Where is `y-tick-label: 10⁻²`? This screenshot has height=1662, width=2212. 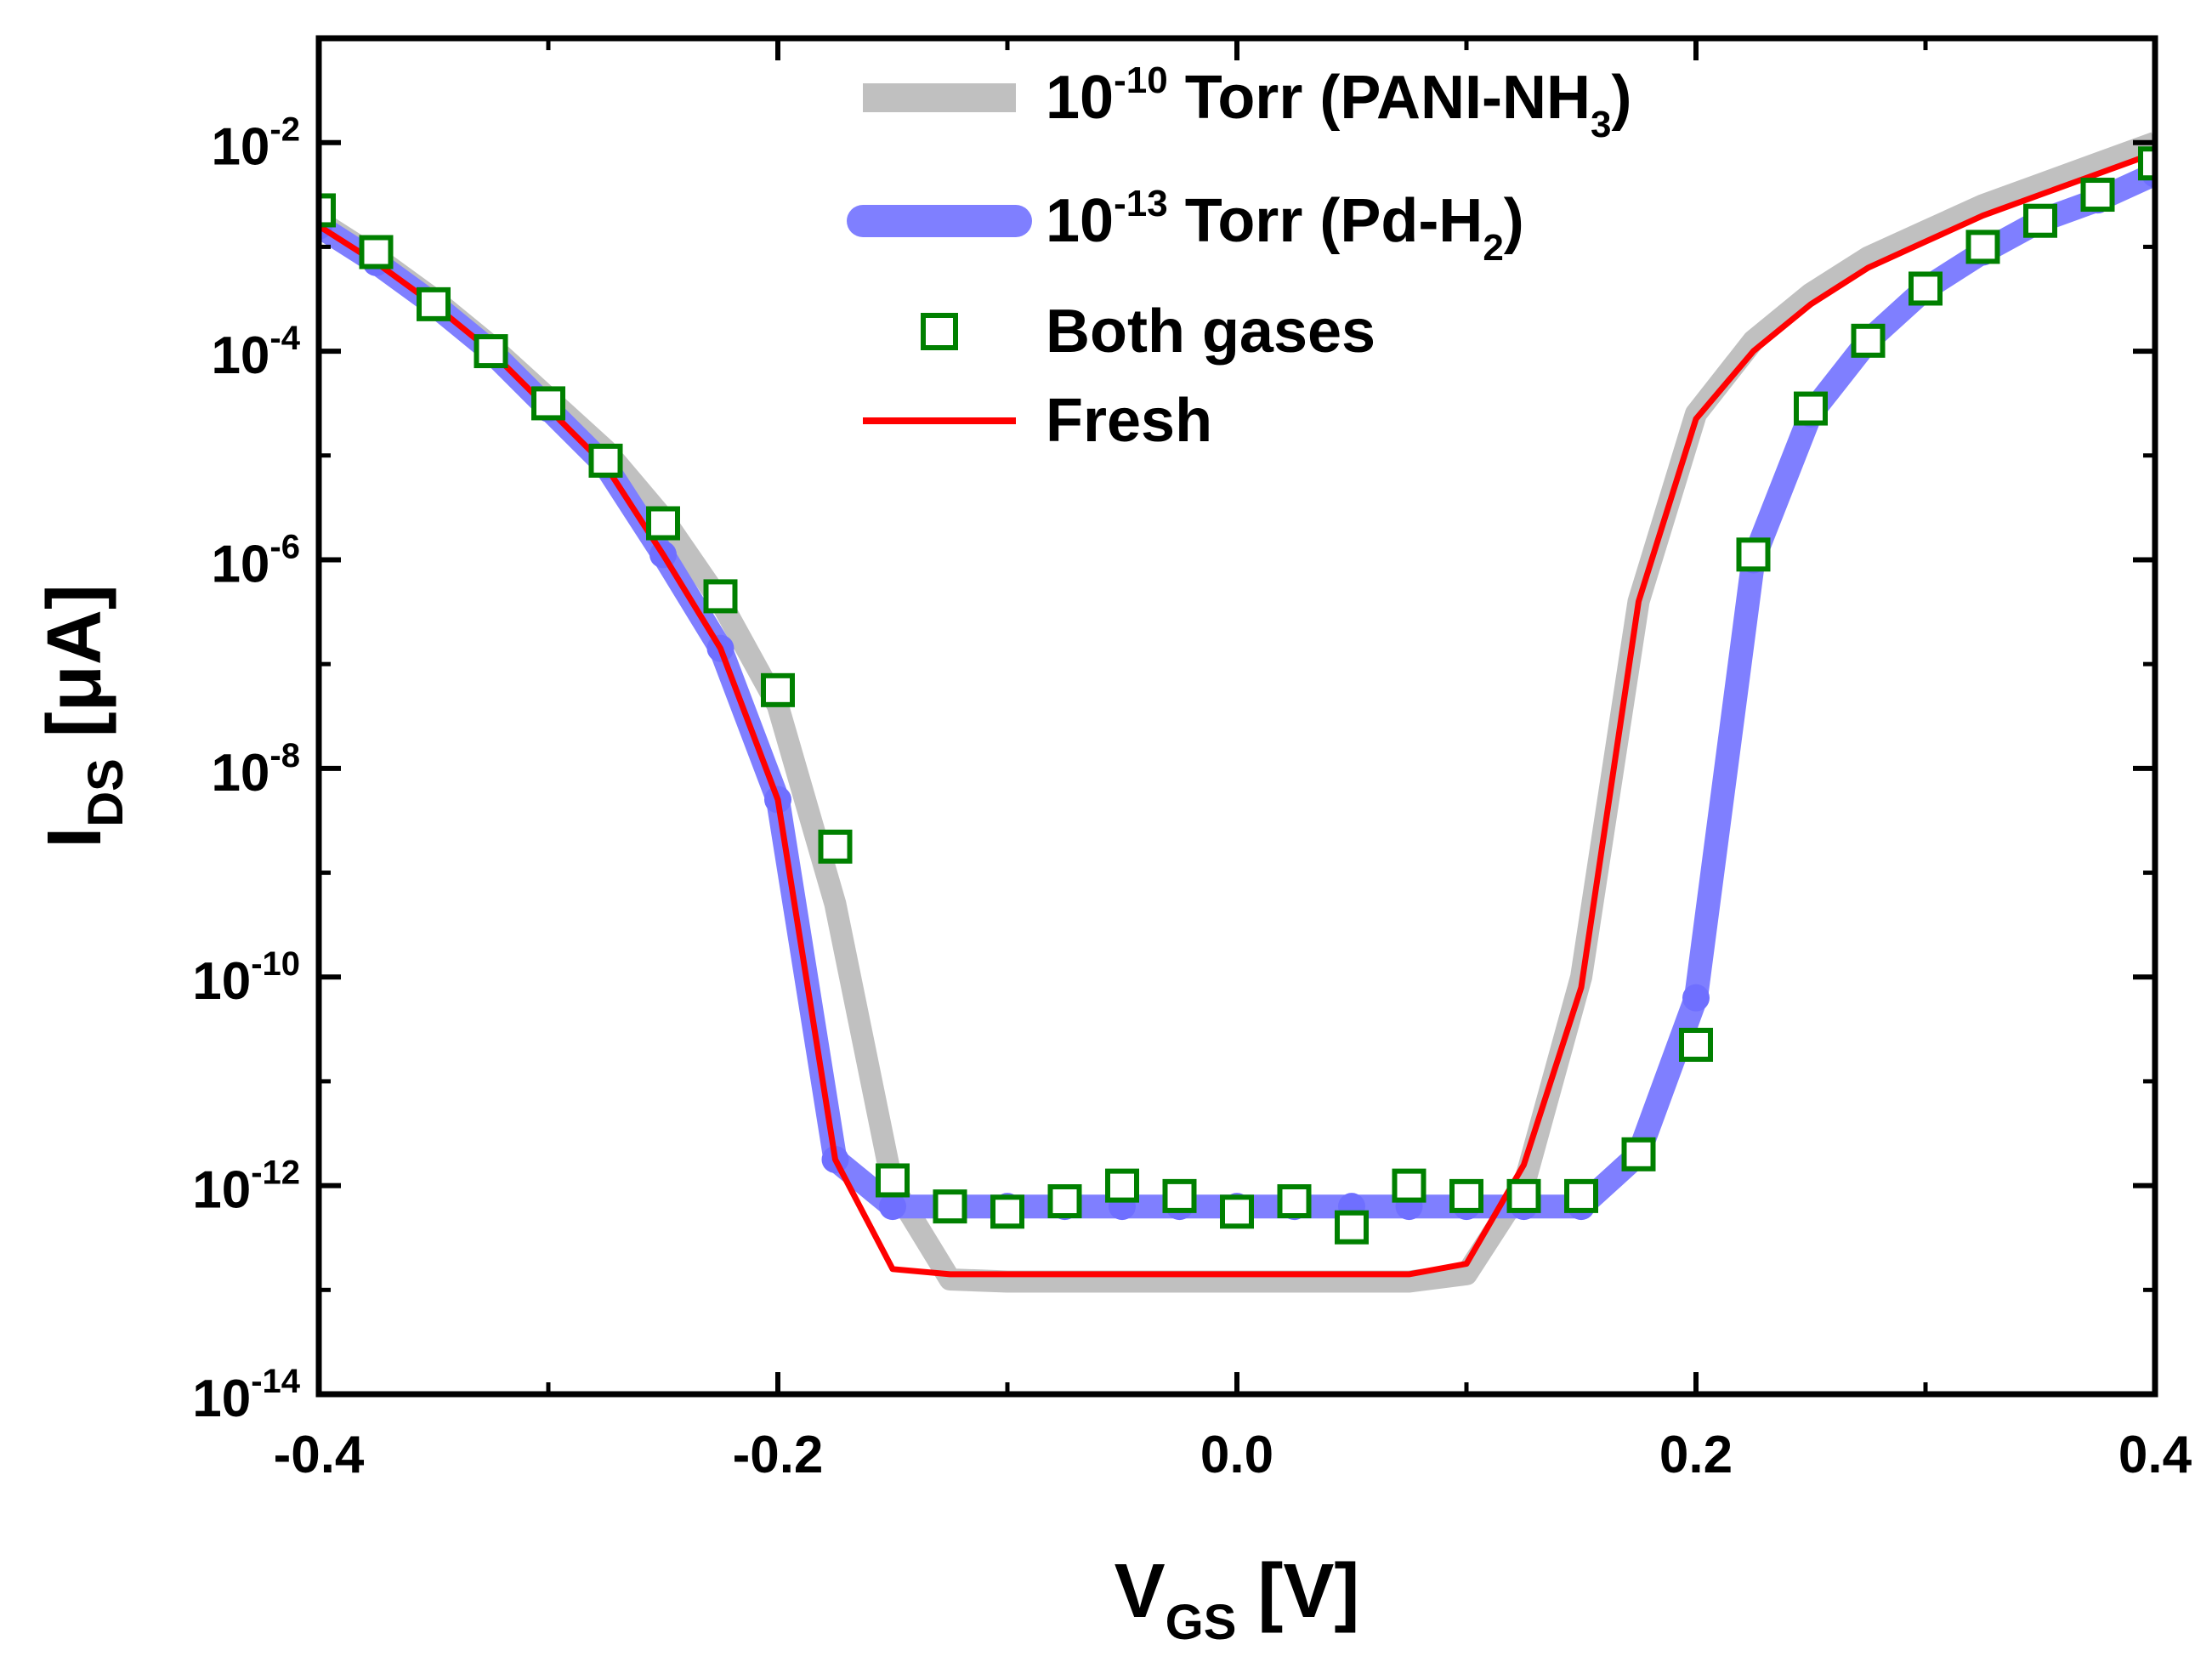 y-tick-label: 10⁻² is located at coordinates (255, 144).